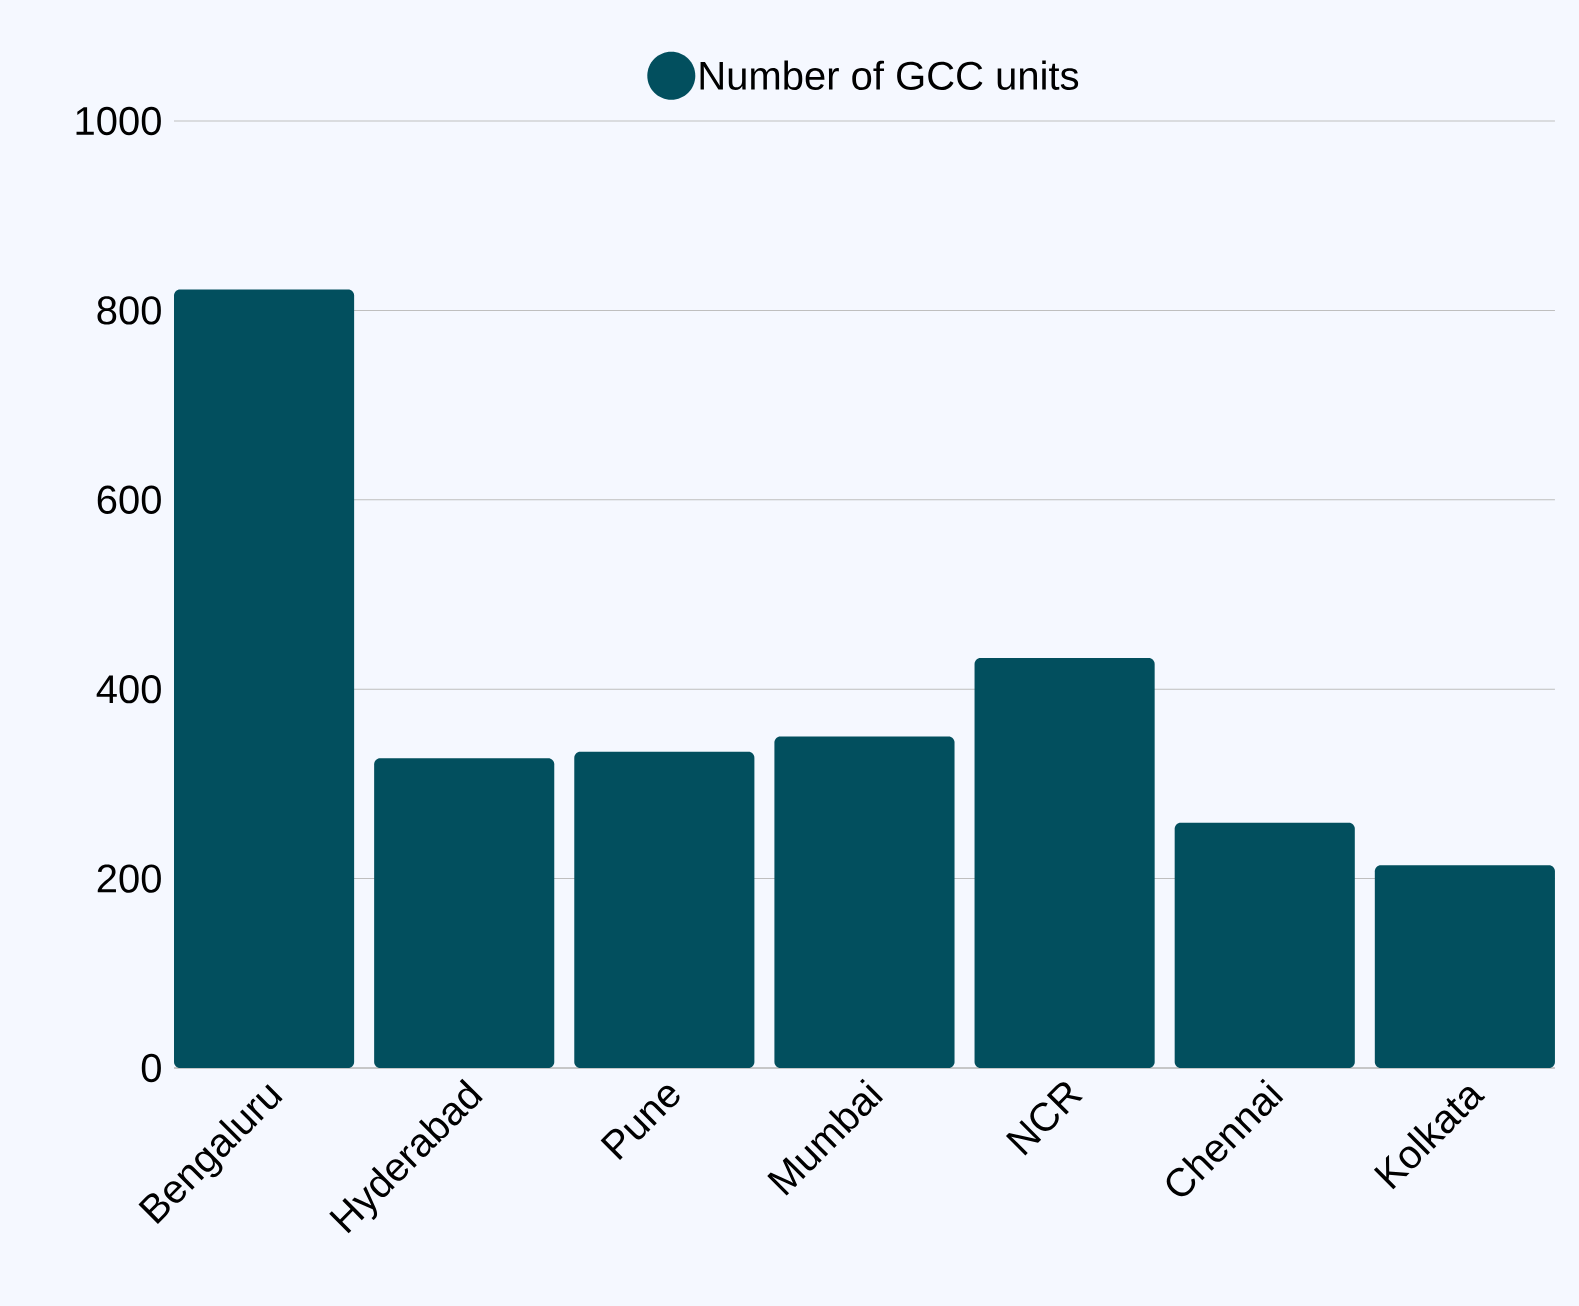 The width and height of the screenshot is (1579, 1306). Describe the element at coordinates (129, 499) in the screenshot. I see `y-tick-label: 600` at that location.